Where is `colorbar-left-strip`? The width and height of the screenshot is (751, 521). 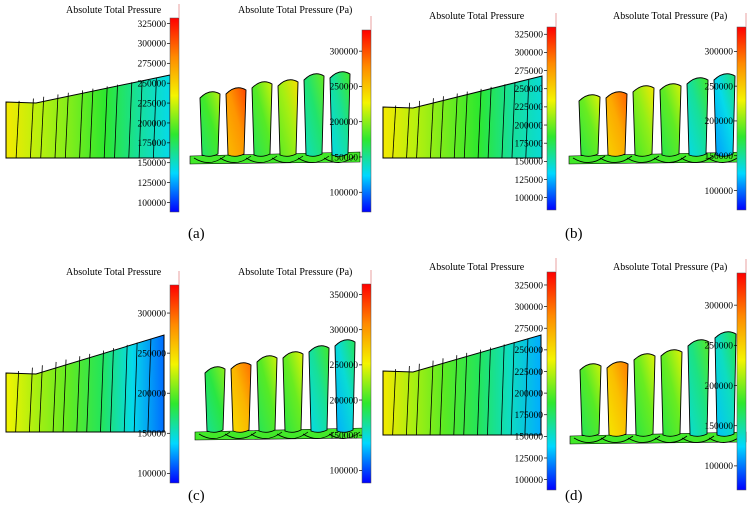 colorbar-left-strip is located at coordinates (174, 115).